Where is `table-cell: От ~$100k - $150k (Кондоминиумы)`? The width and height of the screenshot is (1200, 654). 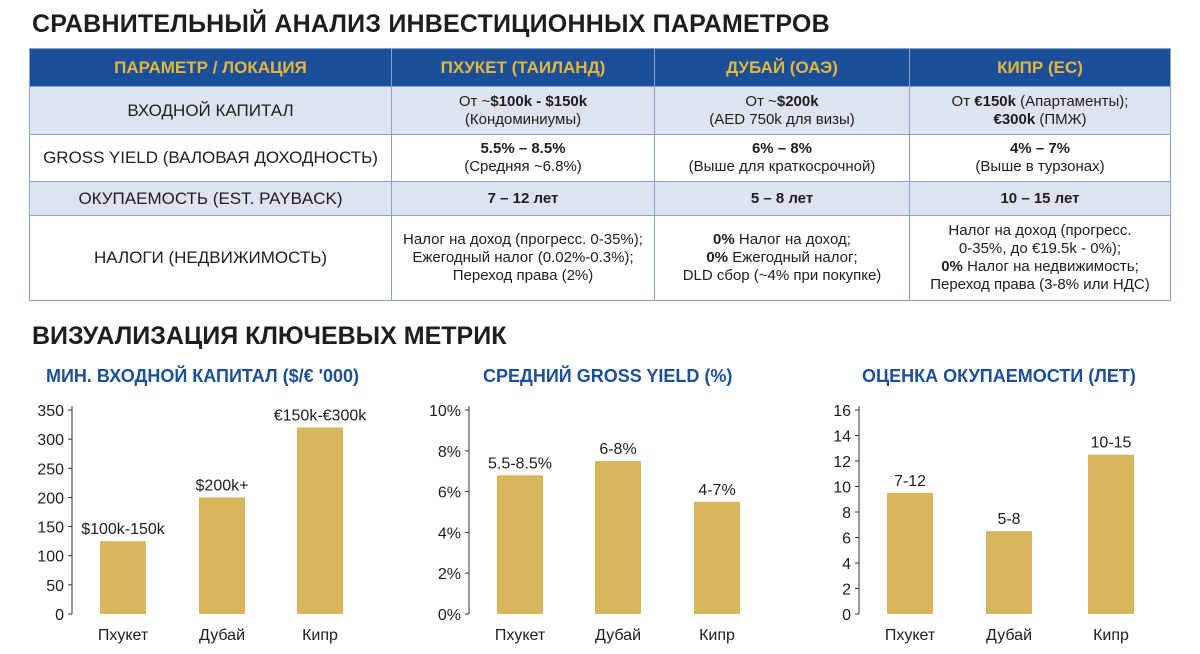
table-cell: От ~$100k - $150k (Кондоминиумы) is located at coordinates (523, 110).